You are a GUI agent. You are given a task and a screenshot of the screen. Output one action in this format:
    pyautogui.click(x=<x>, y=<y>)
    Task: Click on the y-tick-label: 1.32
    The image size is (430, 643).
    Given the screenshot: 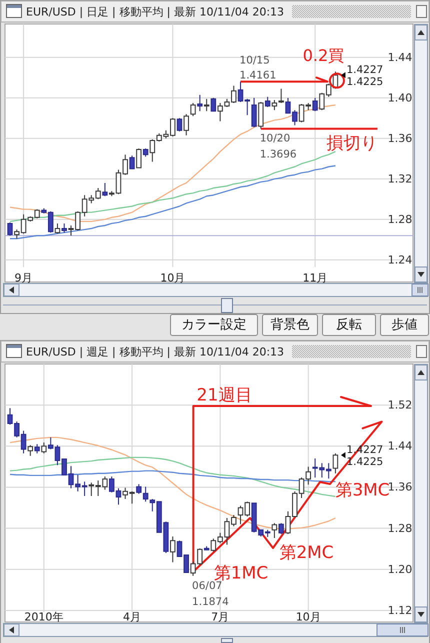 What is the action you would take?
    pyautogui.click(x=400, y=179)
    